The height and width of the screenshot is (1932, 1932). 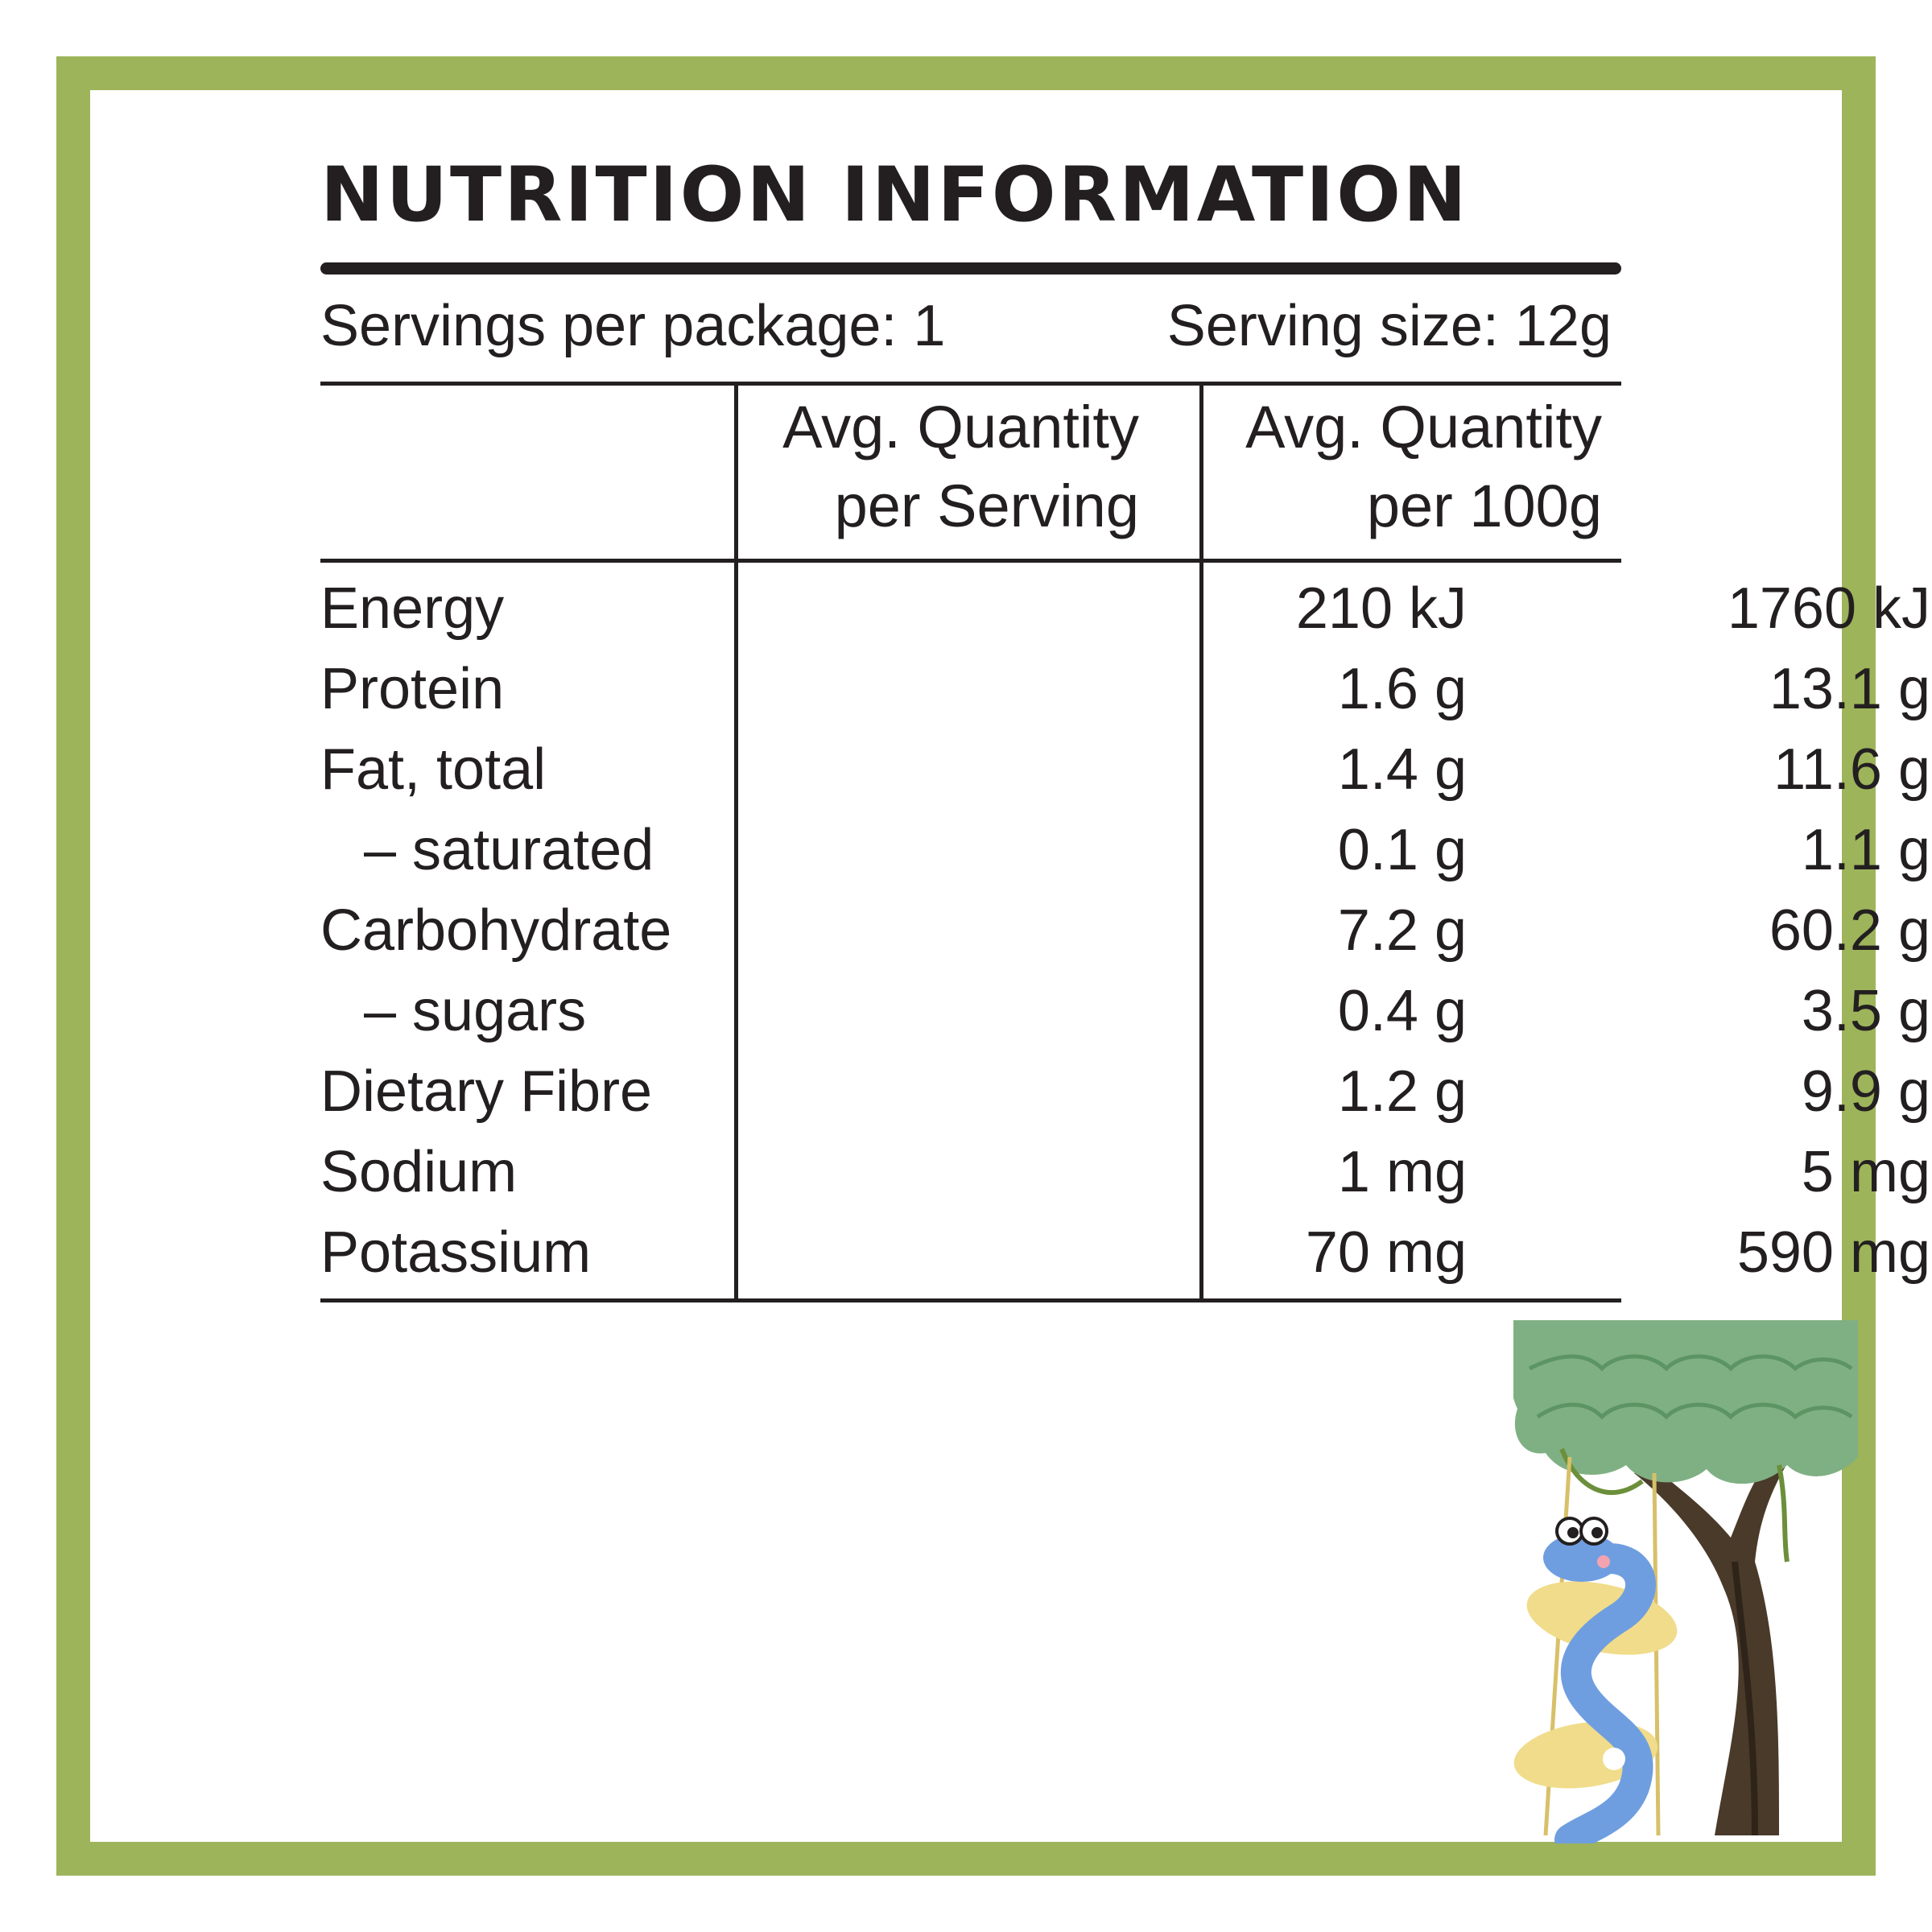 I want to click on nutrient-name: Carbohydrate, so click(x=496, y=930).